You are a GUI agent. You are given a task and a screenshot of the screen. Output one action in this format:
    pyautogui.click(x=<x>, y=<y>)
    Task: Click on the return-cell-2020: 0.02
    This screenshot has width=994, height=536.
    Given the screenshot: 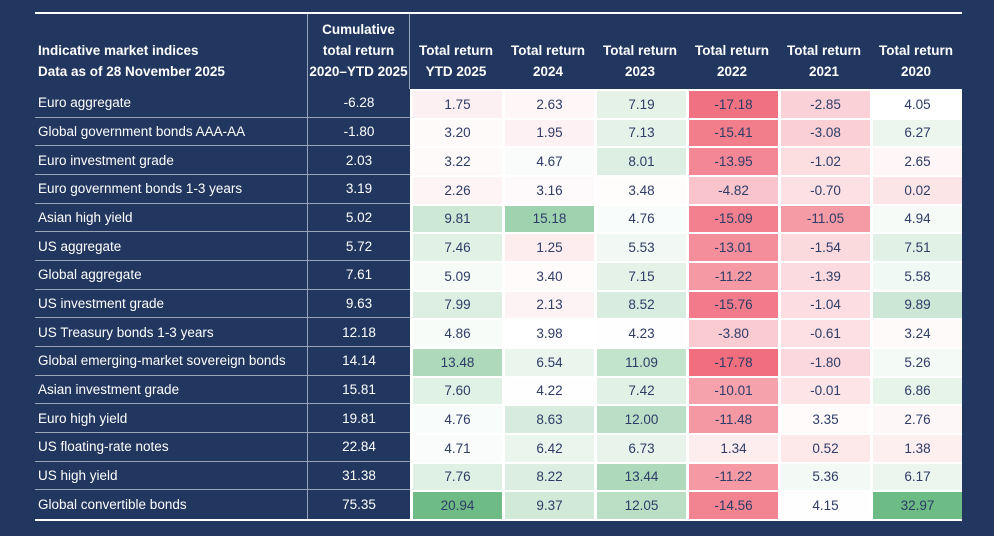 What is the action you would take?
    pyautogui.click(x=916, y=189)
    